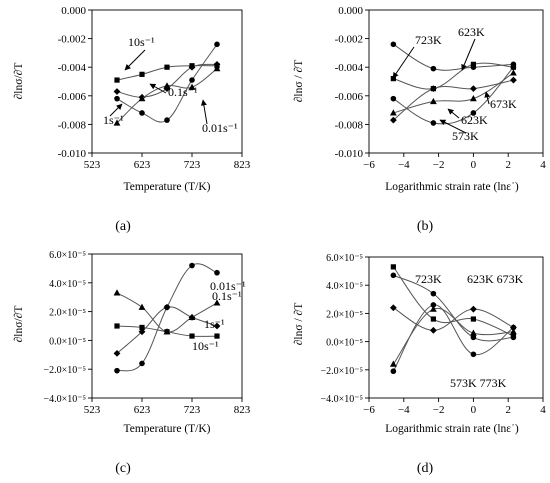 This screenshot has height=483, width=550. I want to click on panel-label: (c), so click(123, 468).